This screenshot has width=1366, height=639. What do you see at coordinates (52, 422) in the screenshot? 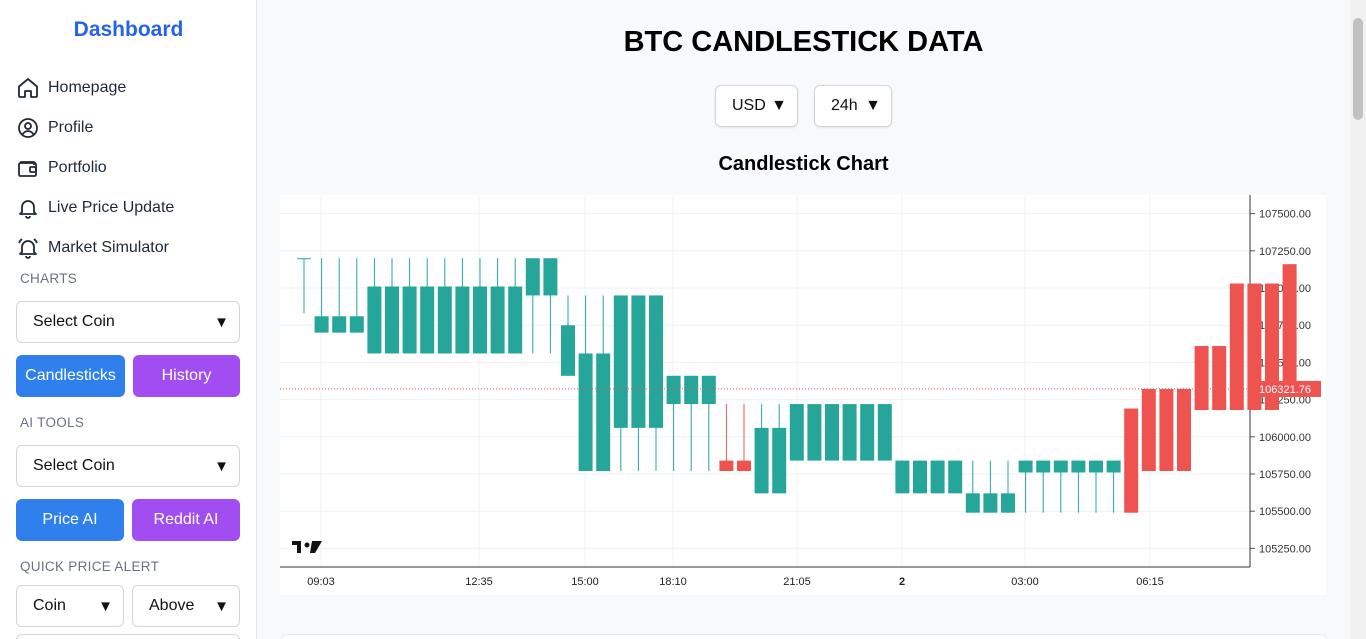
I see `ai-tools-section-label: AI TOOLS` at bounding box center [52, 422].